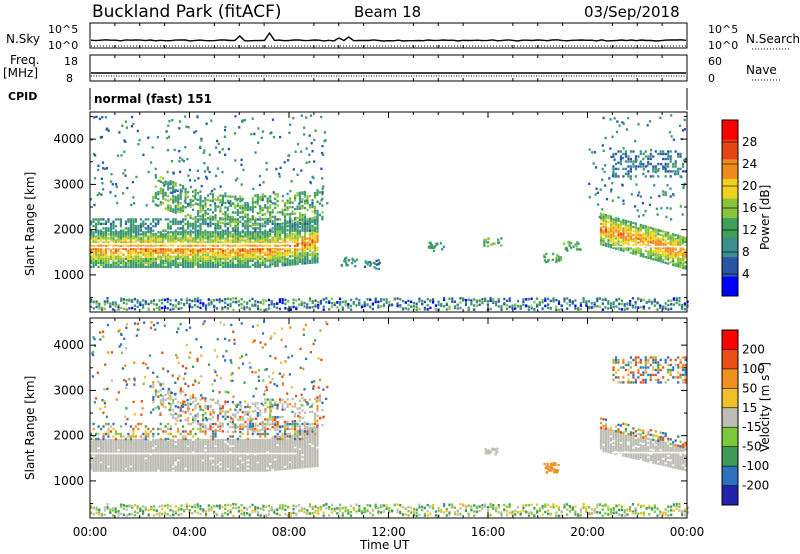  I want to click on freq-label-line1: Freq., so click(25, 60).